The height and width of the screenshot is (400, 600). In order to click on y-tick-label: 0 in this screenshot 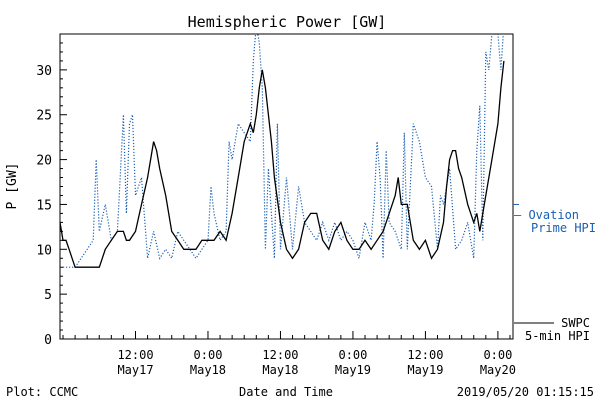, I will do `click(48, 340)`.